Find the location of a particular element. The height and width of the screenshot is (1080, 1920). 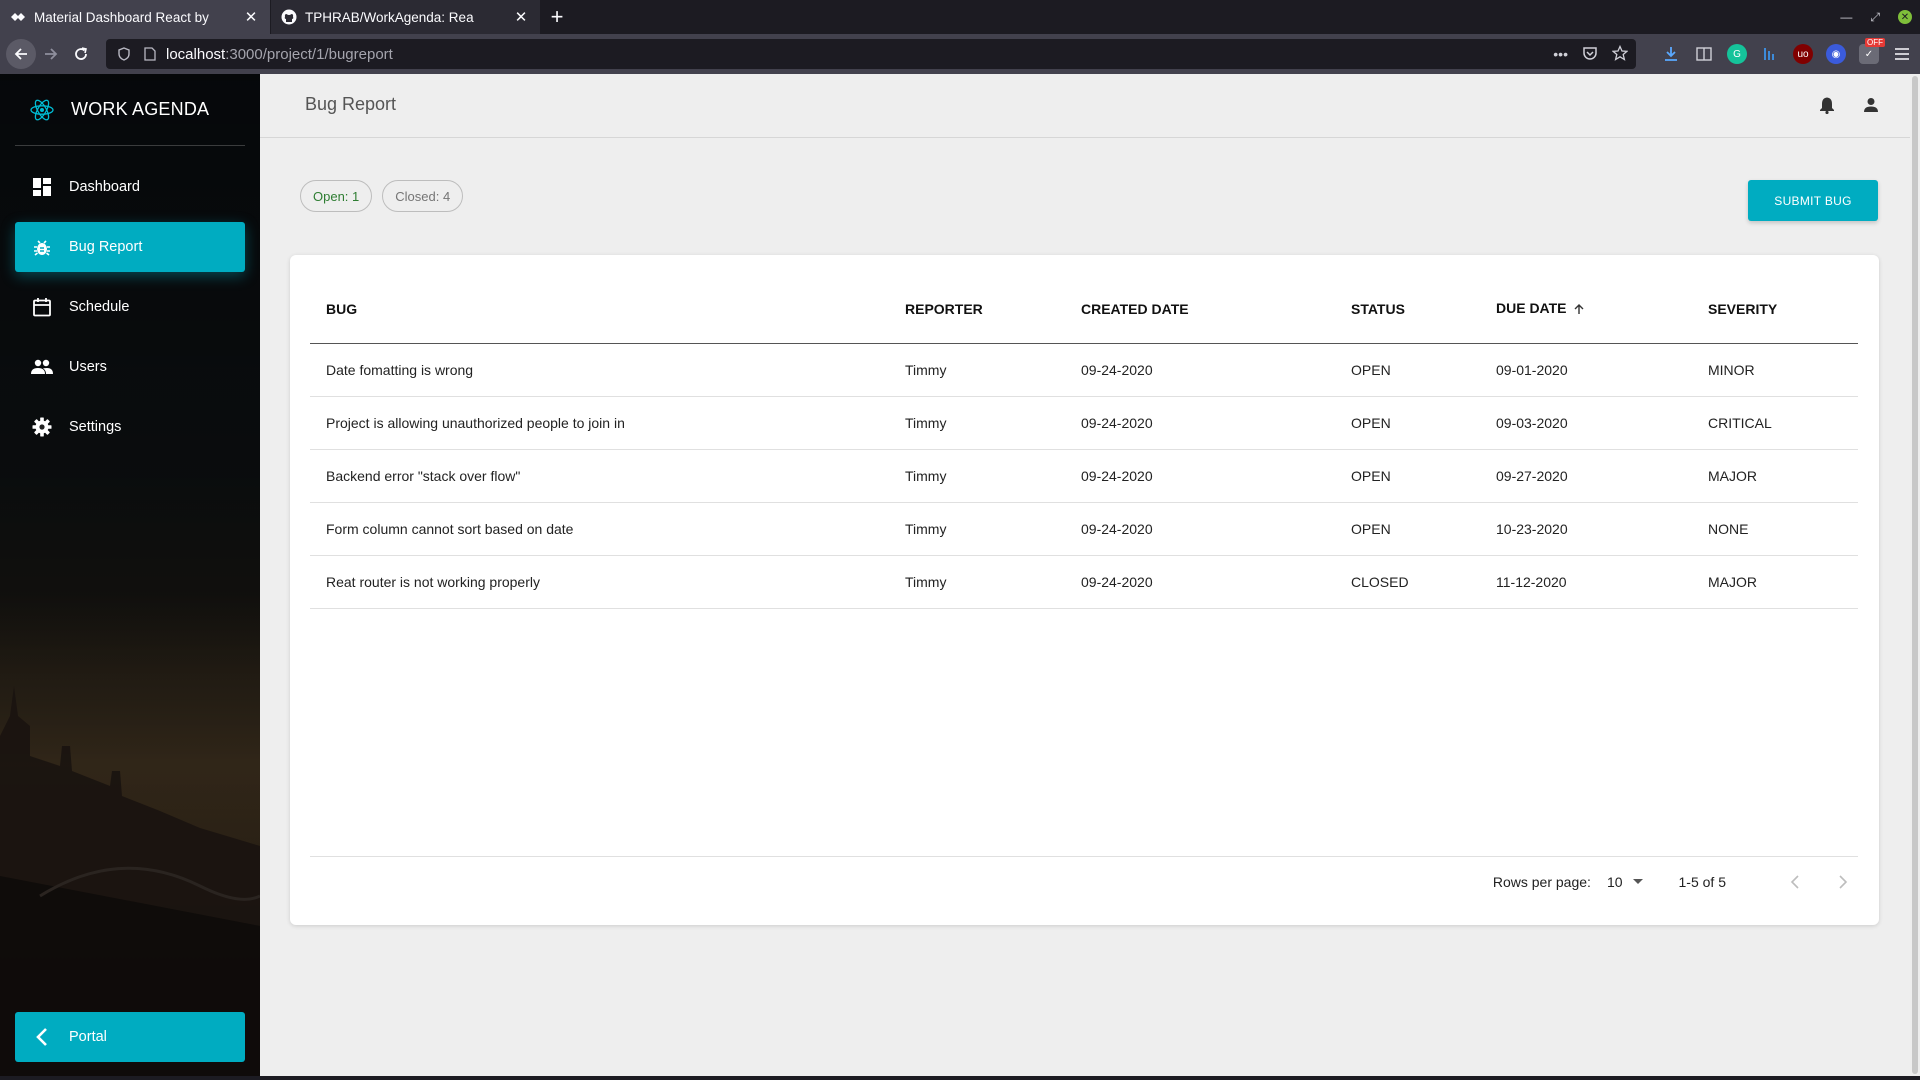

page-scrollbar is located at coordinates (1915, 575).